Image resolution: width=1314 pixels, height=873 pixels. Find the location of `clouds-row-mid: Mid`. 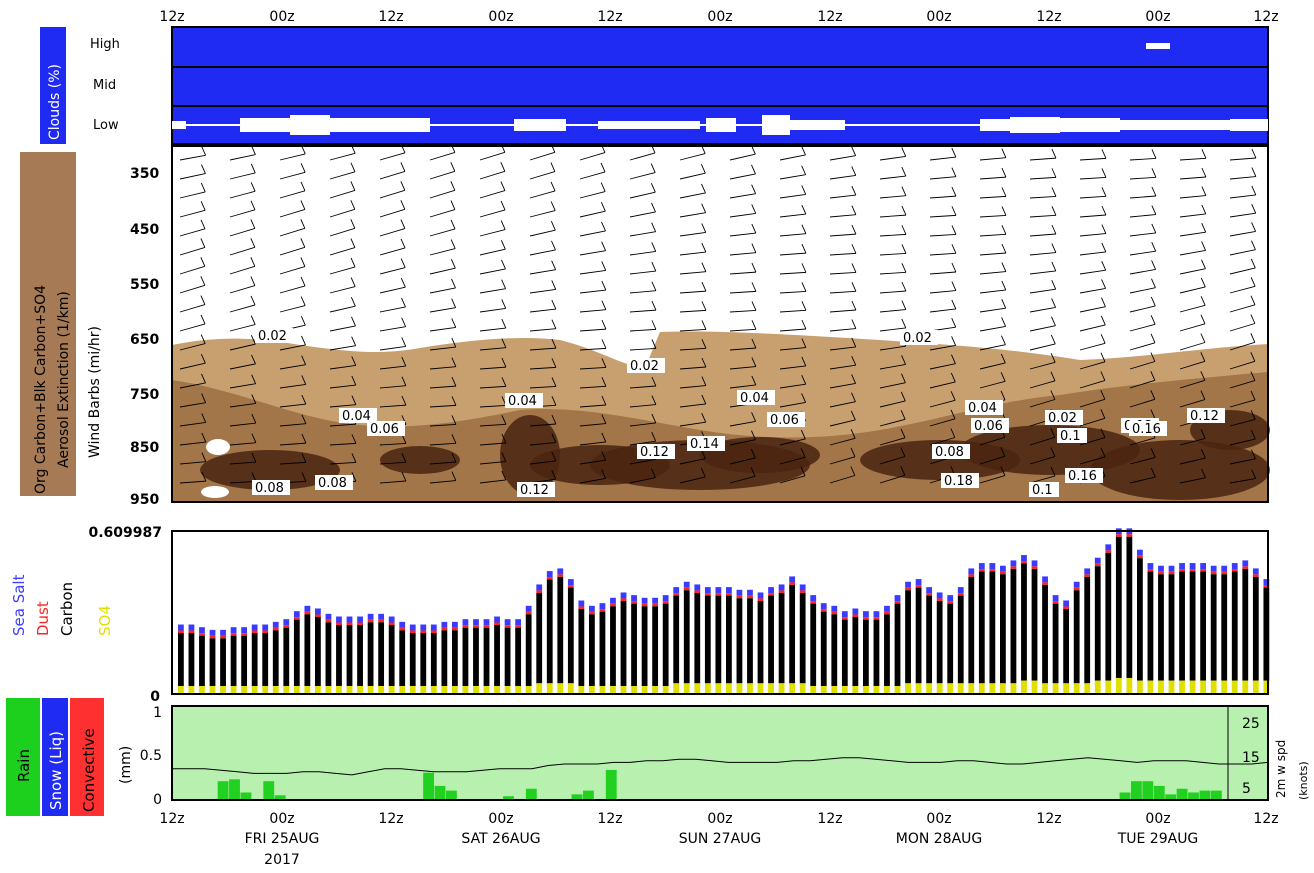

clouds-row-mid: Mid is located at coordinates (104, 85).